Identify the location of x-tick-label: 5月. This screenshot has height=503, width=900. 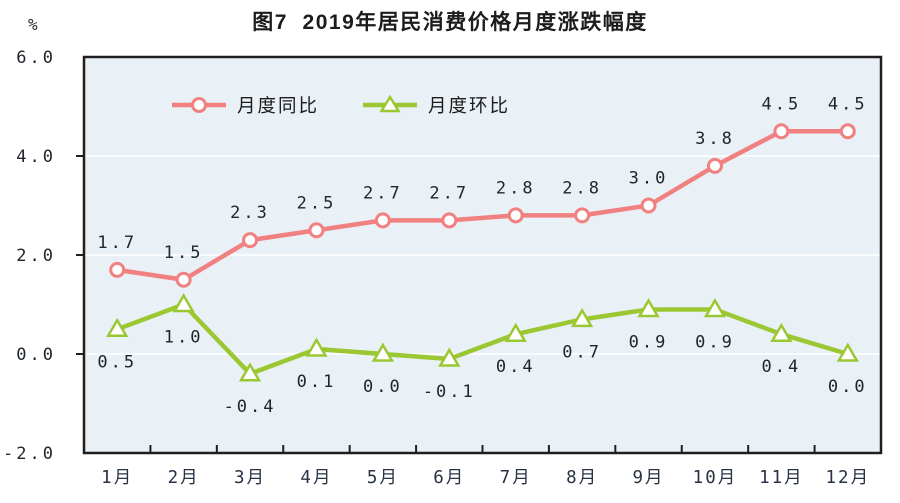
(383, 478).